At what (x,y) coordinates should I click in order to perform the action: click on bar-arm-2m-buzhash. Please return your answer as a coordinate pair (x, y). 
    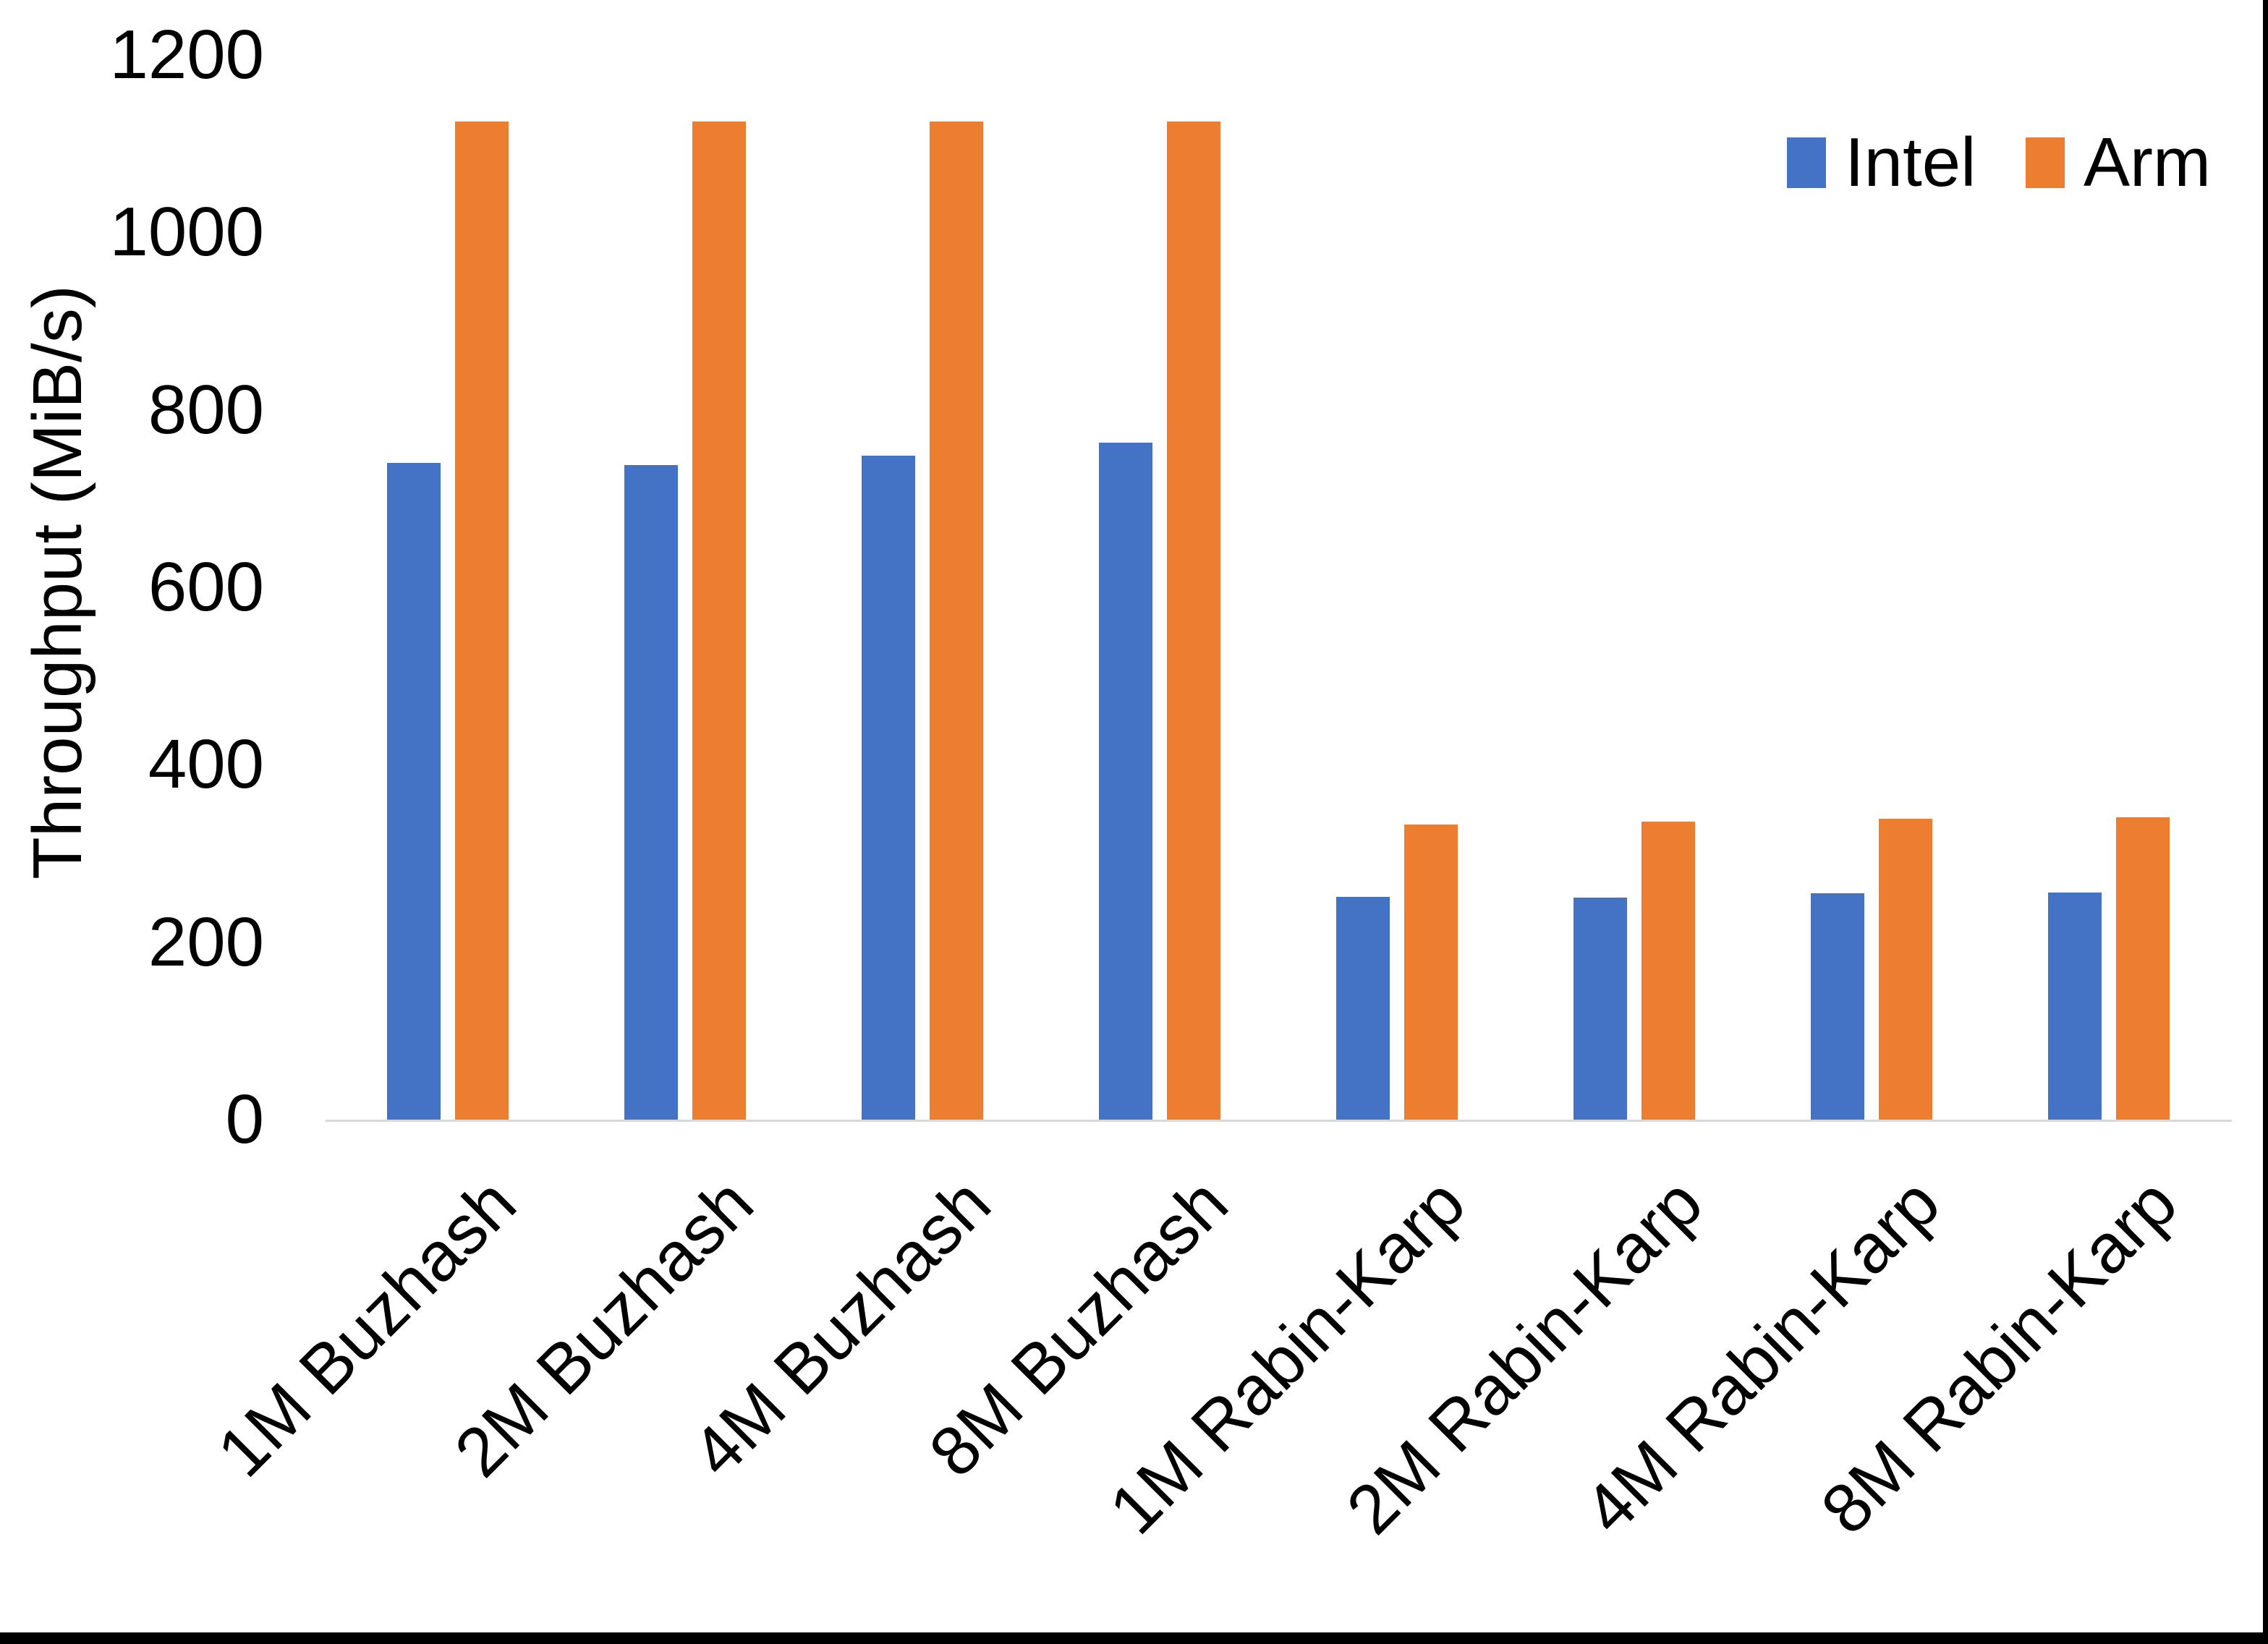
    Looking at the image, I should click on (719, 621).